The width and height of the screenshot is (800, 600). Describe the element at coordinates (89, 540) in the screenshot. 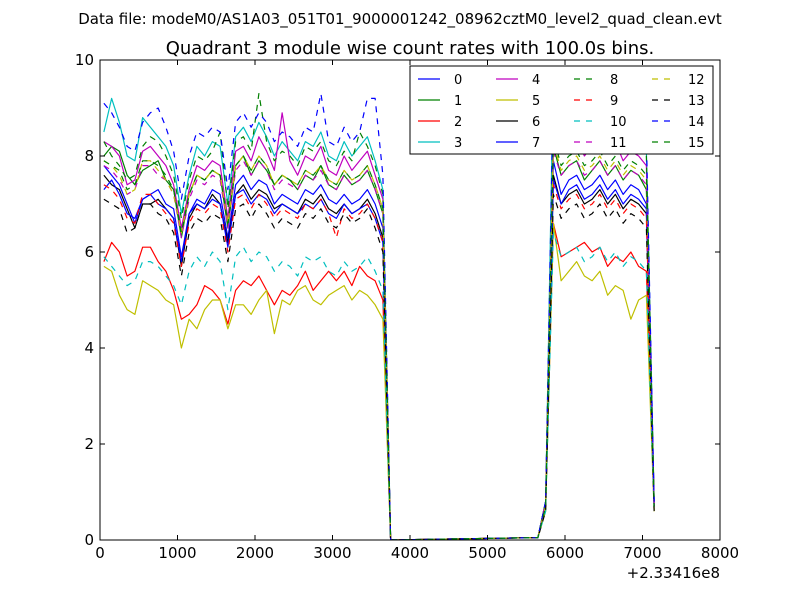

I see `y-tick-label: 0` at that location.